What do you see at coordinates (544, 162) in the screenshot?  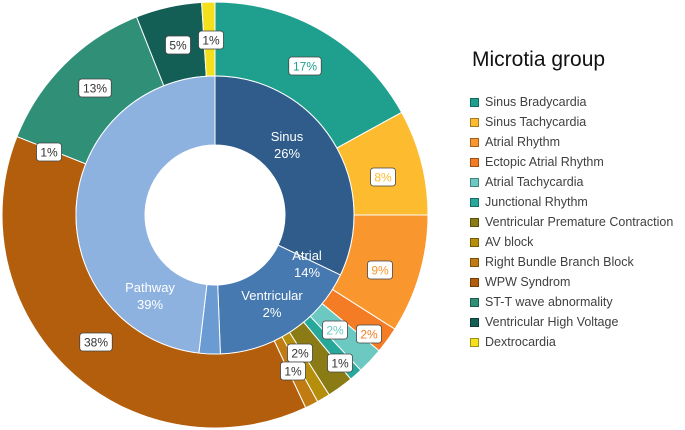 I see `legend-label: Ectopic Atrial Rhythm` at bounding box center [544, 162].